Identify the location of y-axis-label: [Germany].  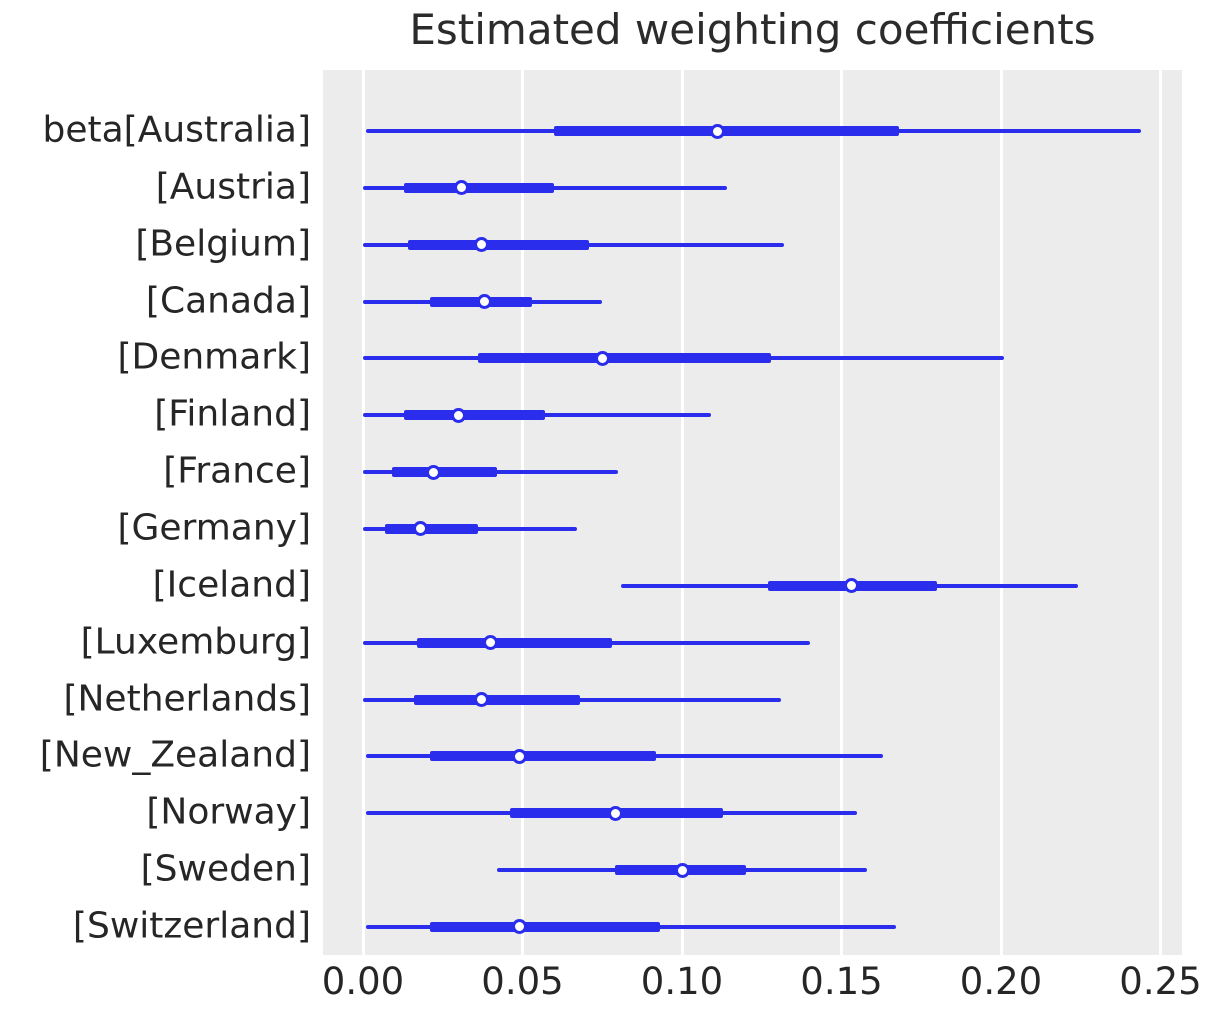
(214, 528).